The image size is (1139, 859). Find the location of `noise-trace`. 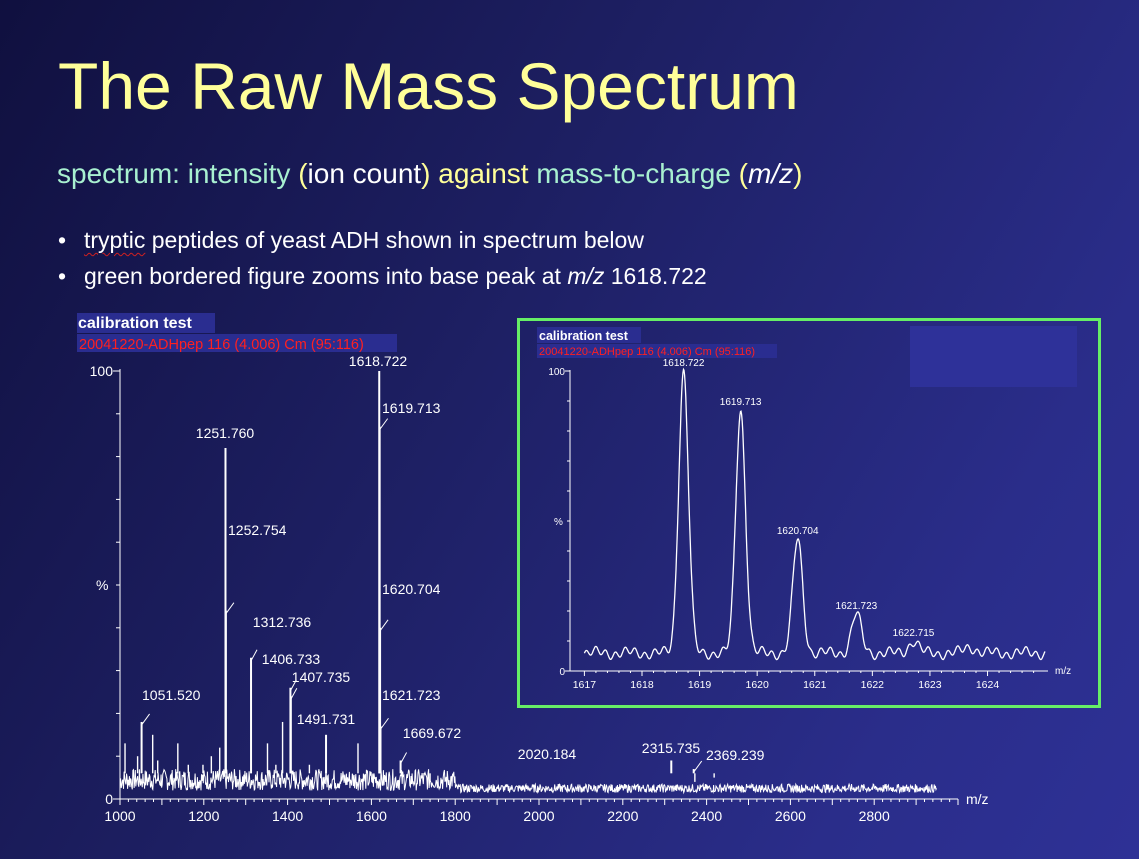

noise-trace is located at coordinates (528, 781).